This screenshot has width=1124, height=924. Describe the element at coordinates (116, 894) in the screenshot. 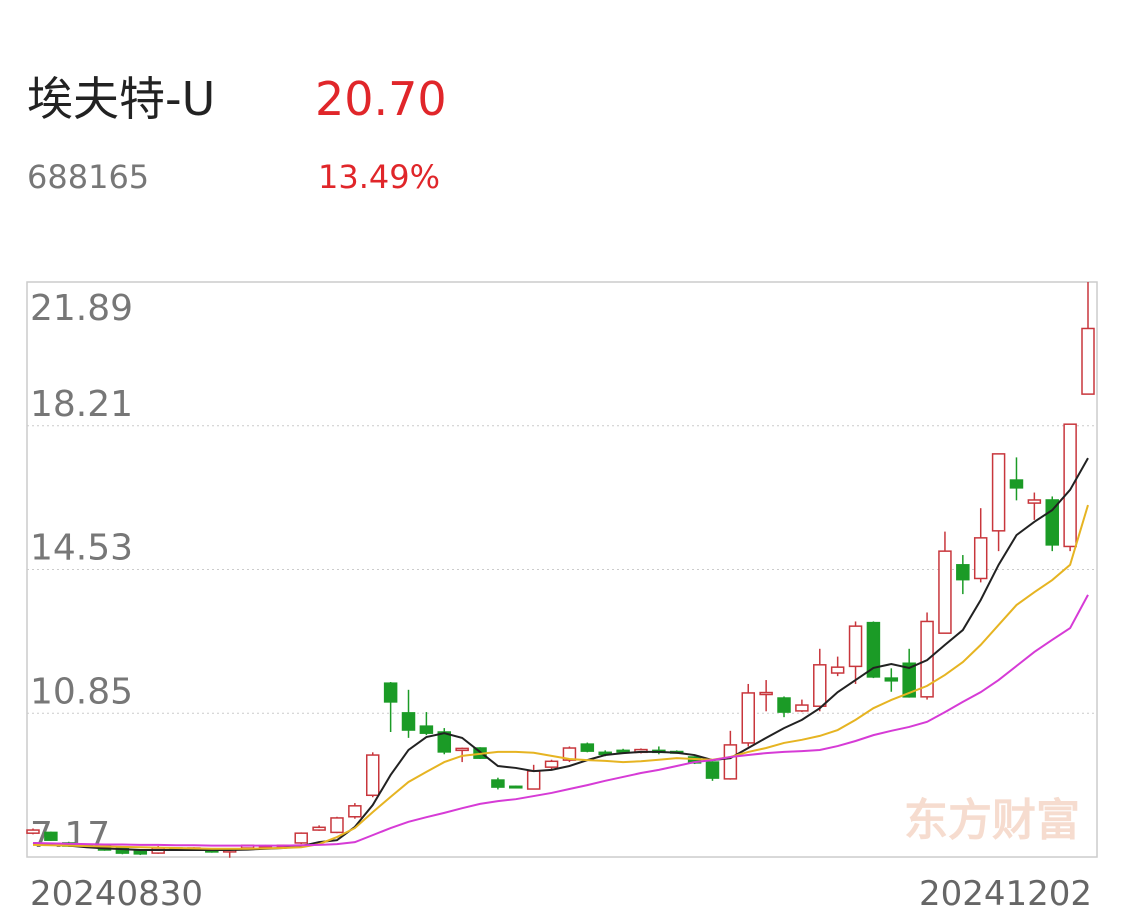

I see `x-tick-label: 20240830` at that location.